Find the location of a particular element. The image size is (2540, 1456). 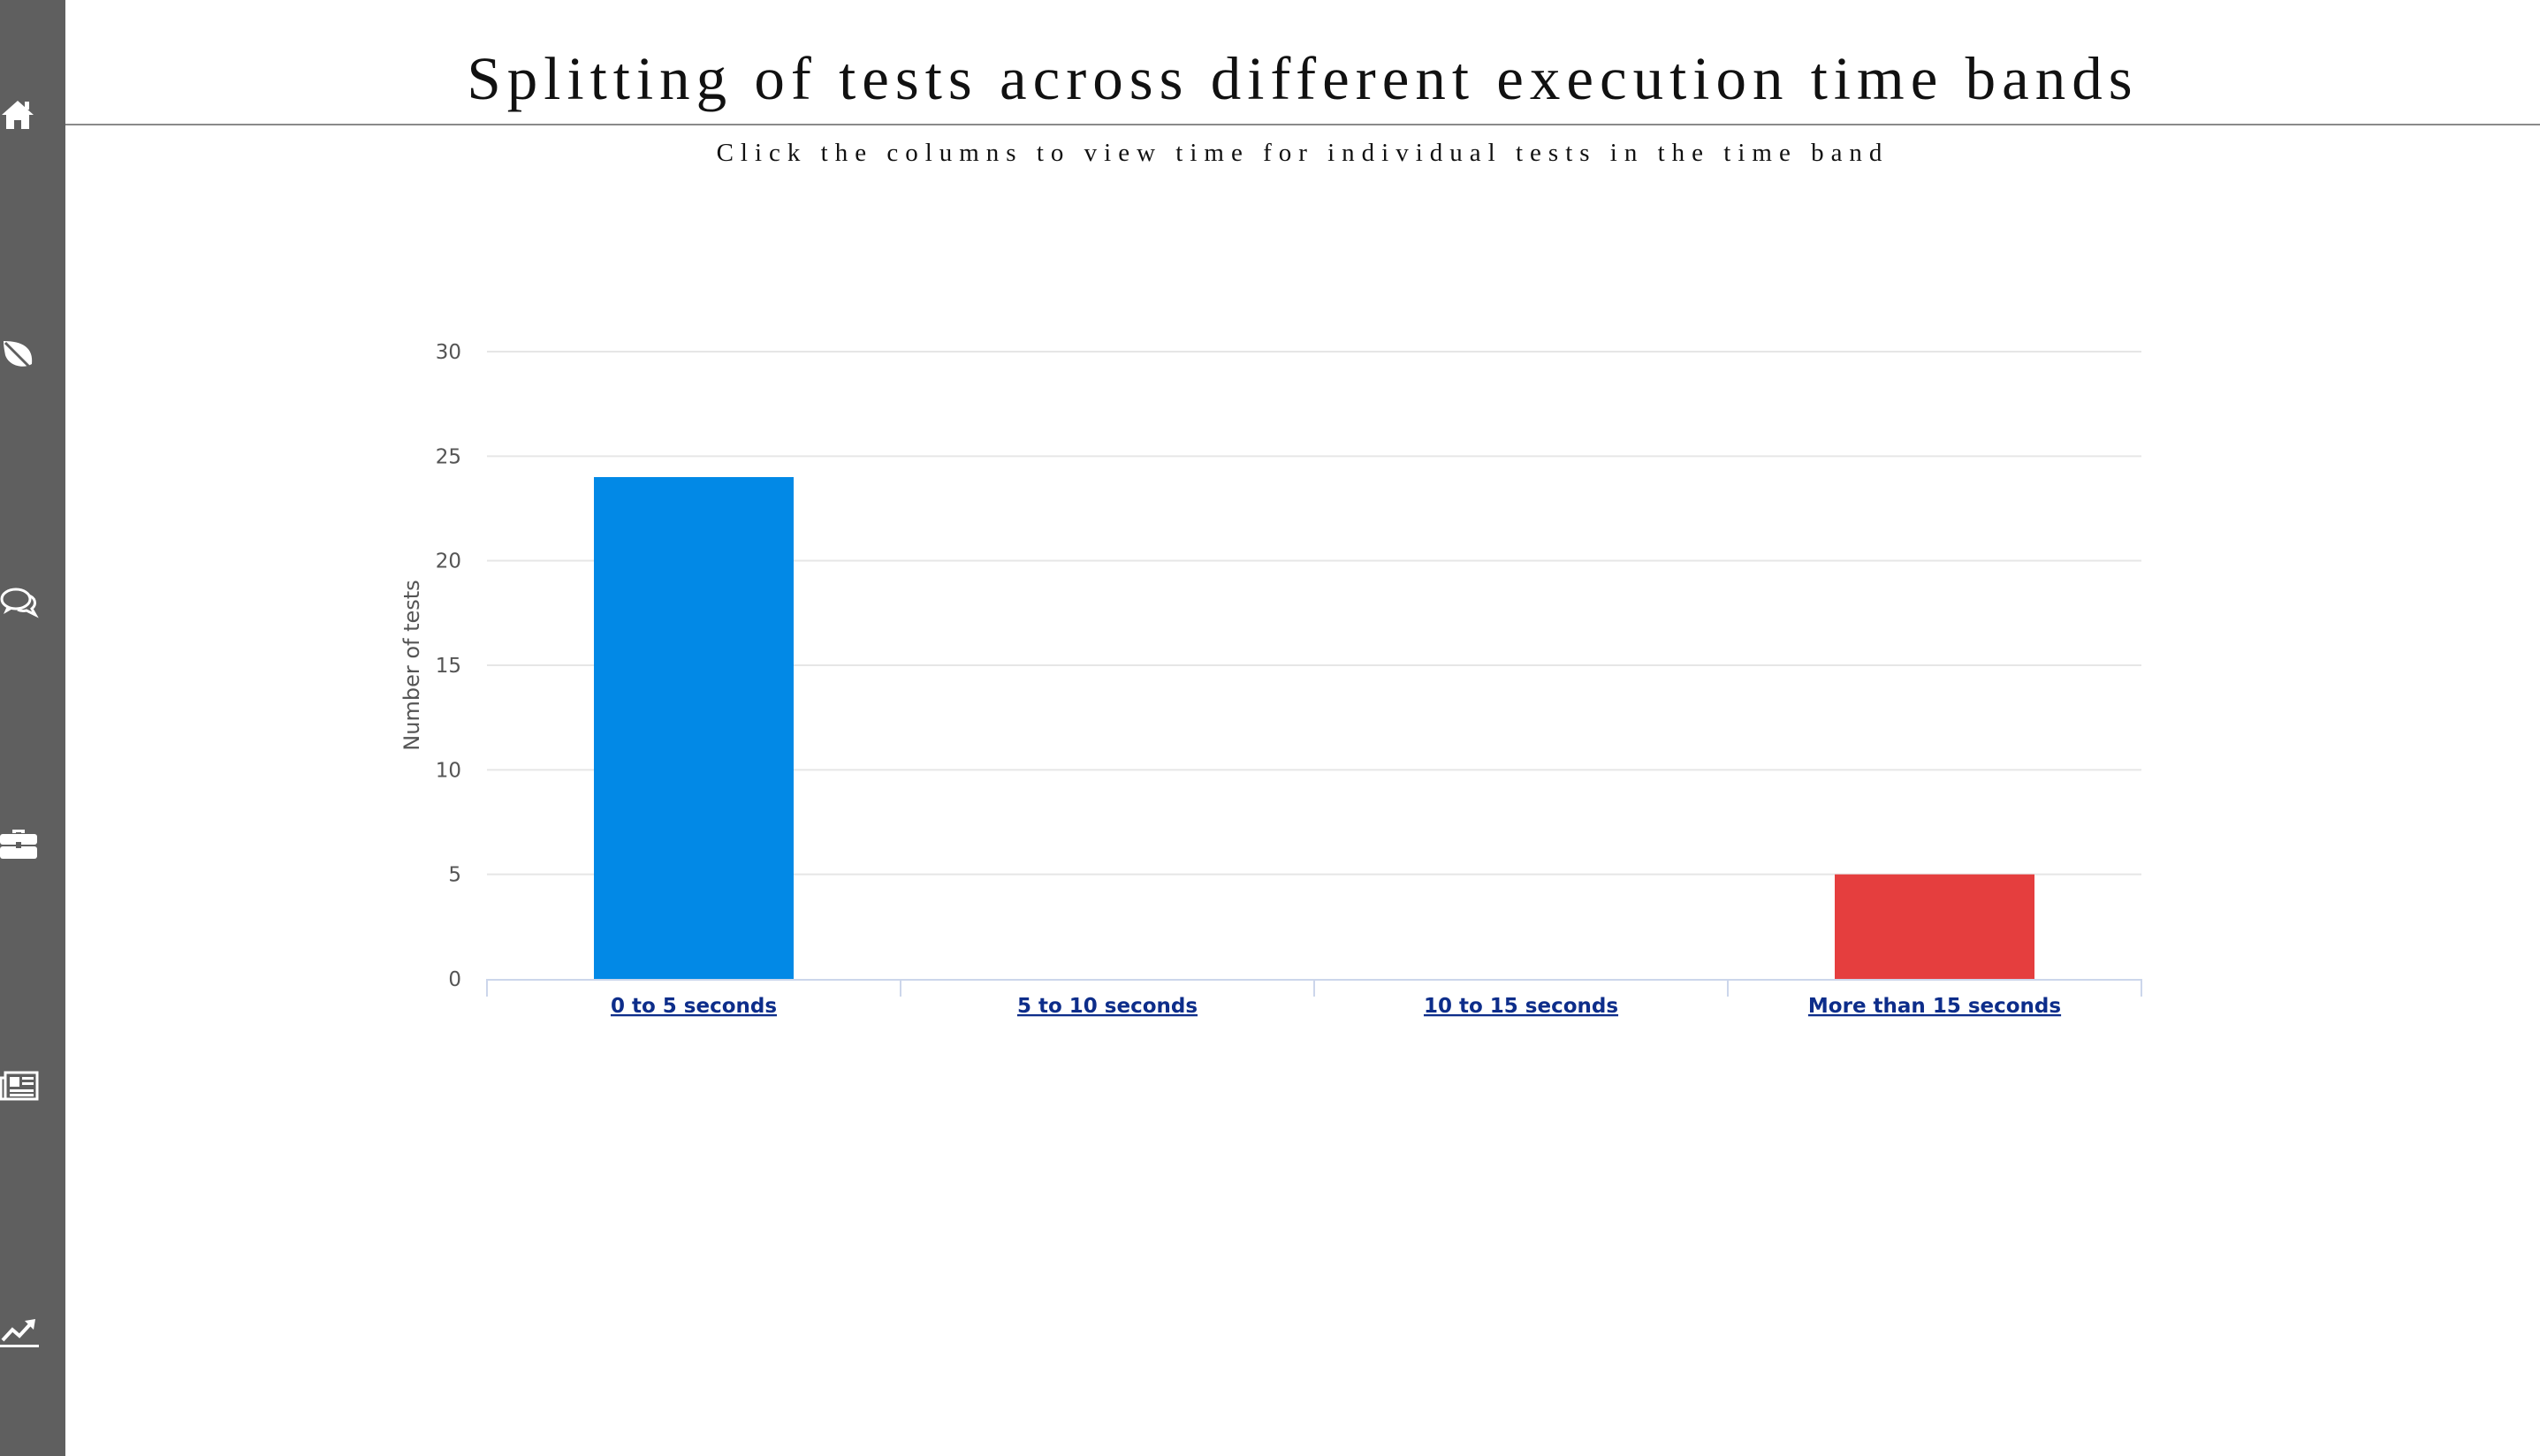

y-tick-label: 20 is located at coordinates (448, 562).